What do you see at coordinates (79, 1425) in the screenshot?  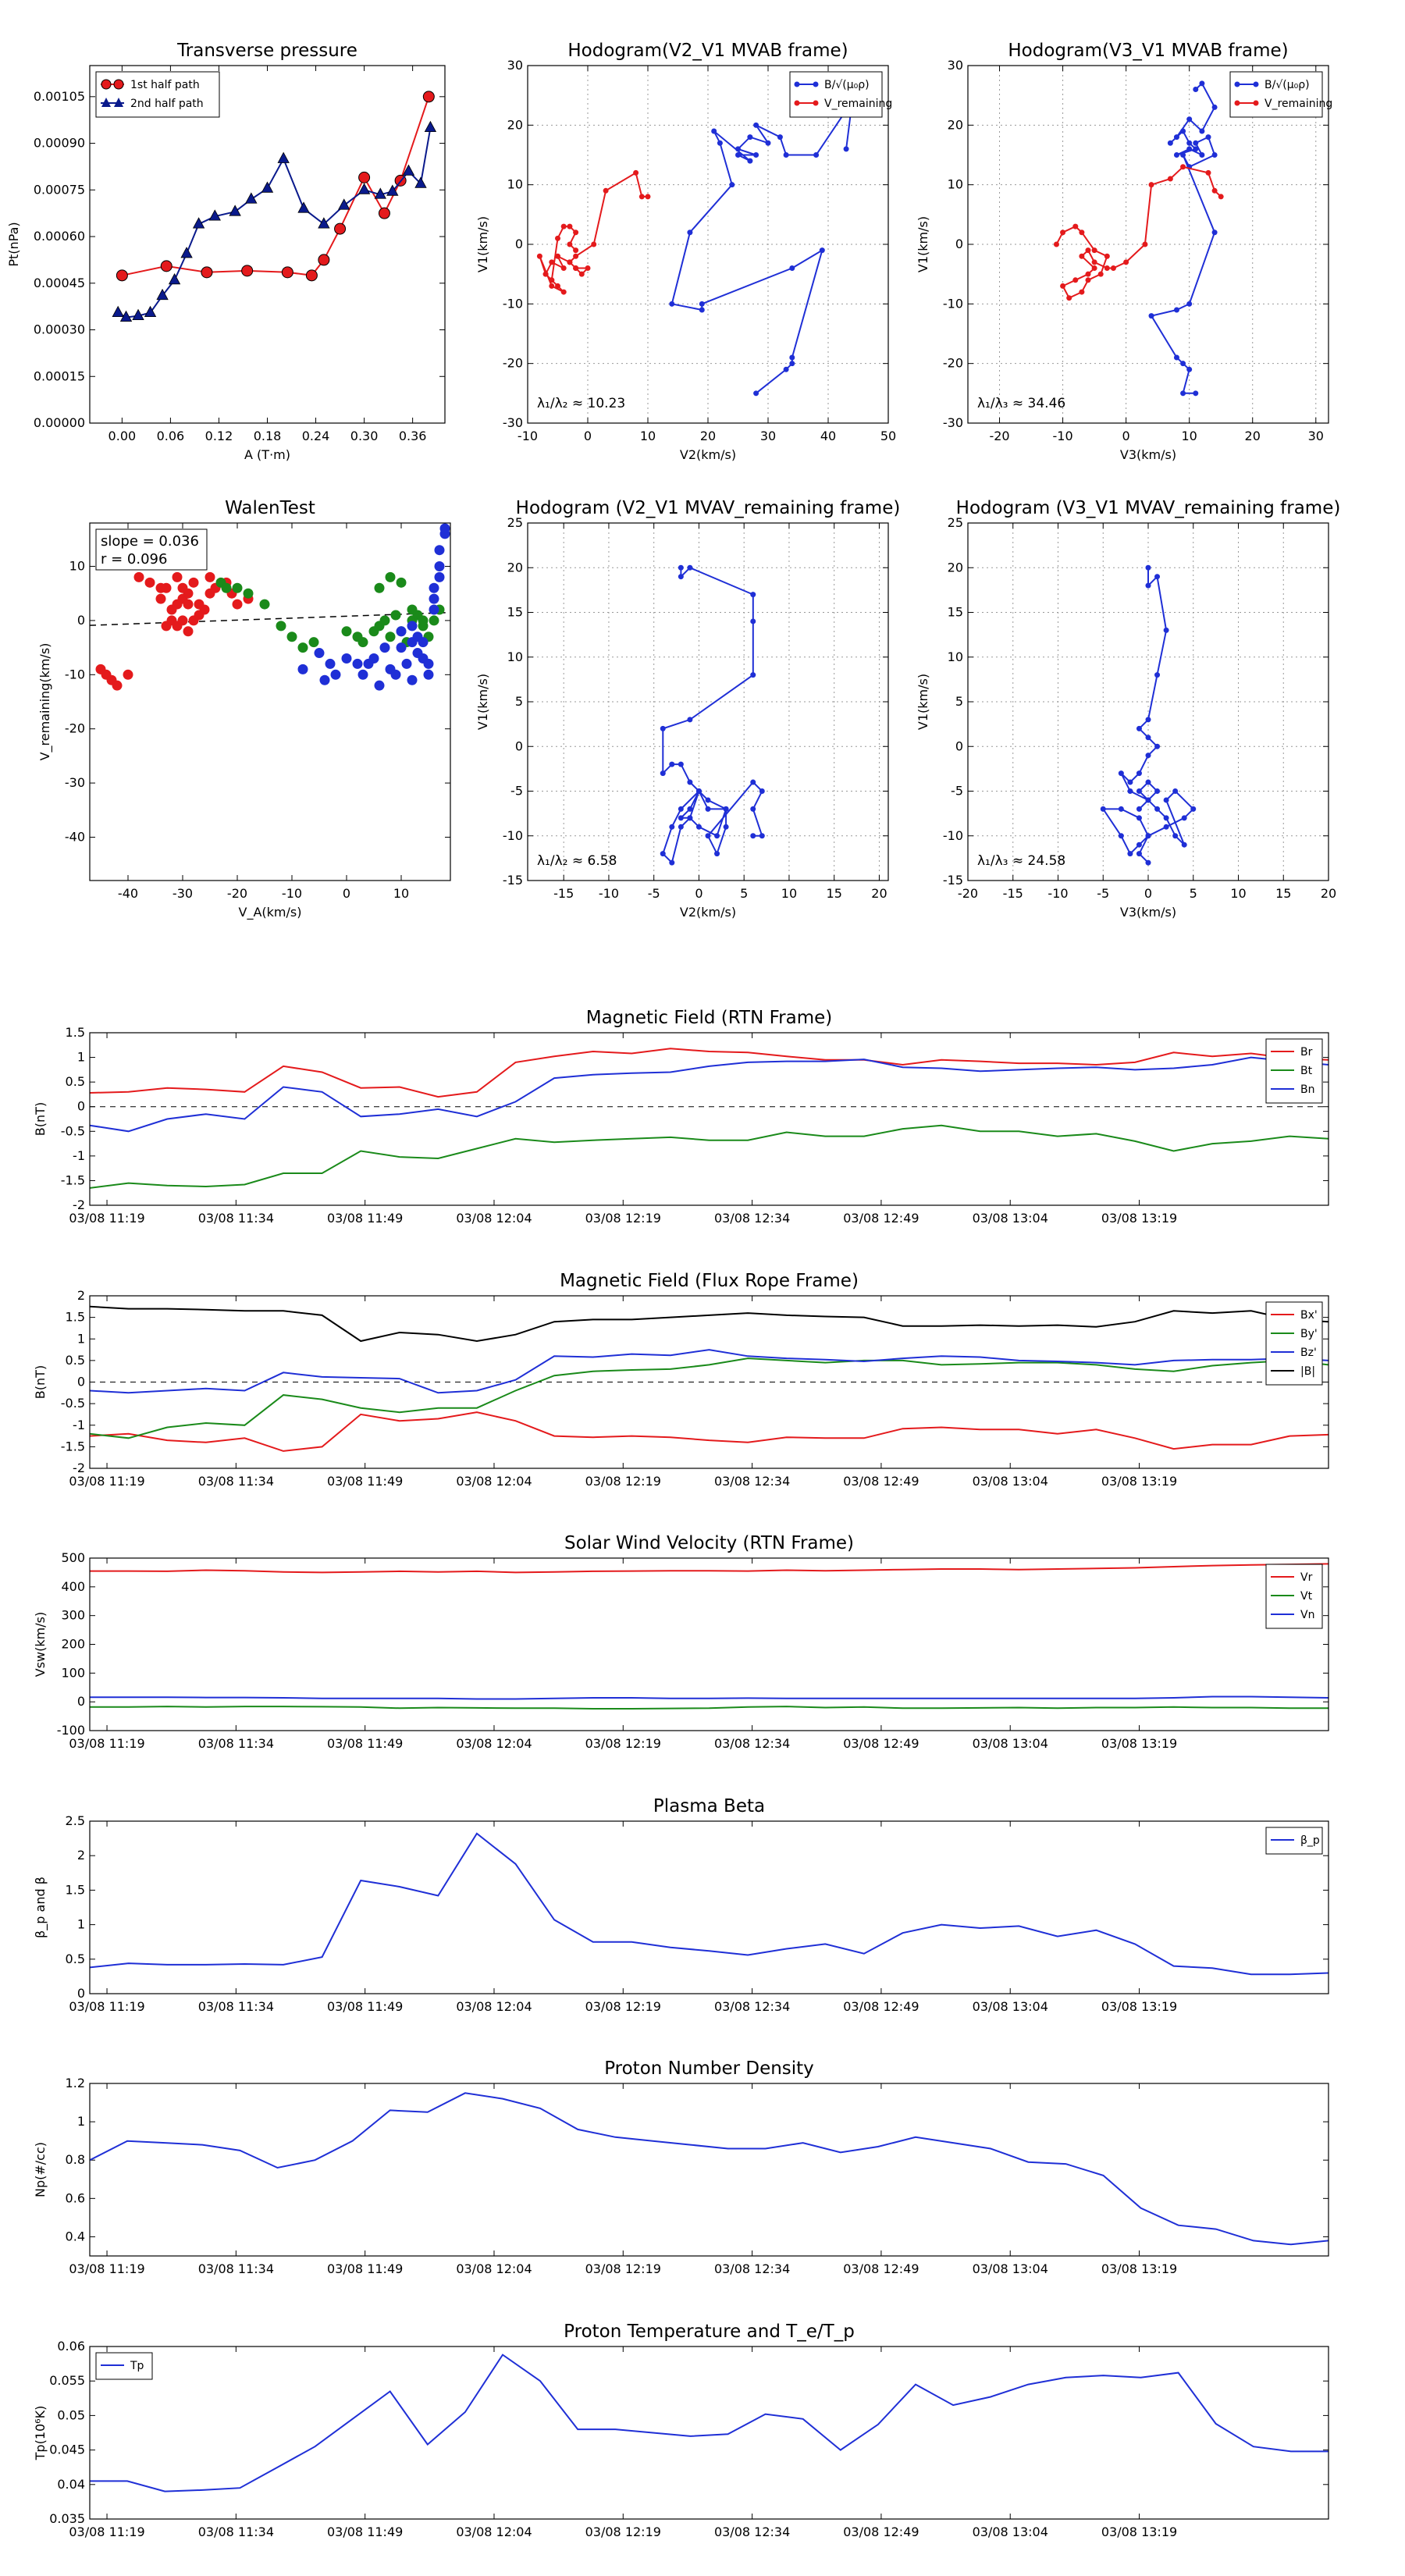 I see `y-tick-label: -1` at bounding box center [79, 1425].